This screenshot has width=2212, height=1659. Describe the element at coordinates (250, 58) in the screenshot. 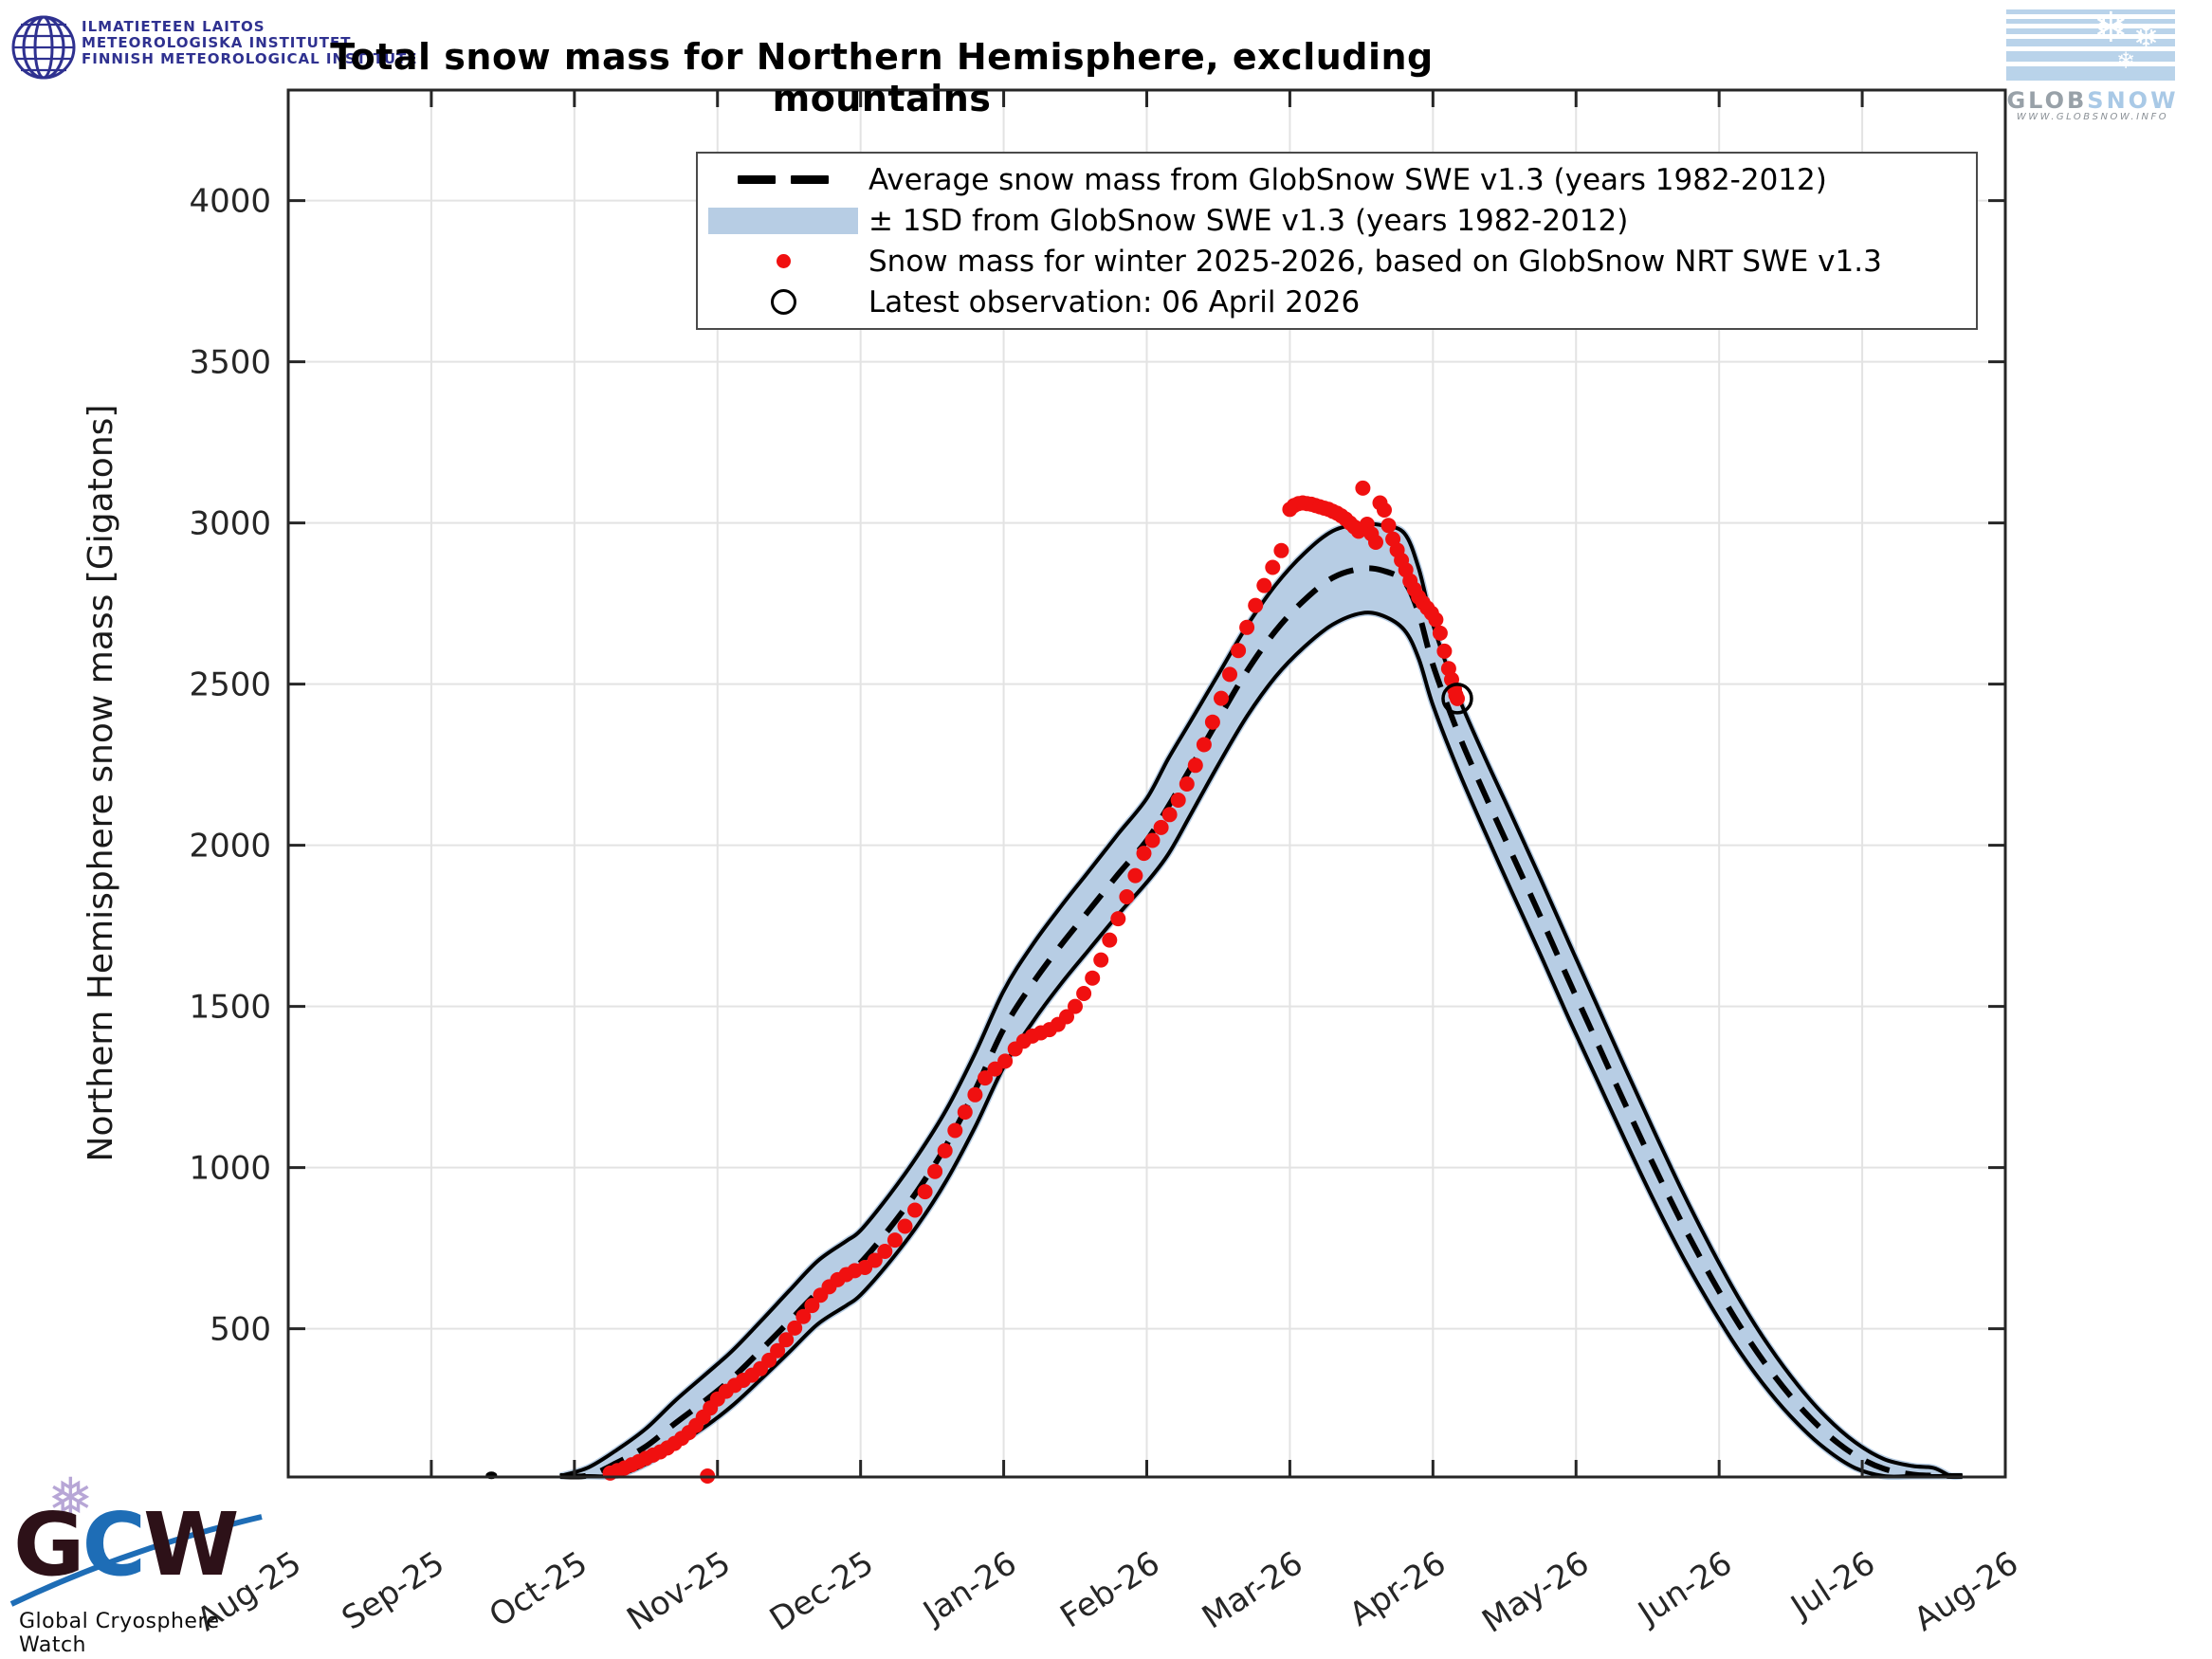

I see `fmi-line-en: FINNISH METEOROLOGICAL INSTITUTE` at that location.